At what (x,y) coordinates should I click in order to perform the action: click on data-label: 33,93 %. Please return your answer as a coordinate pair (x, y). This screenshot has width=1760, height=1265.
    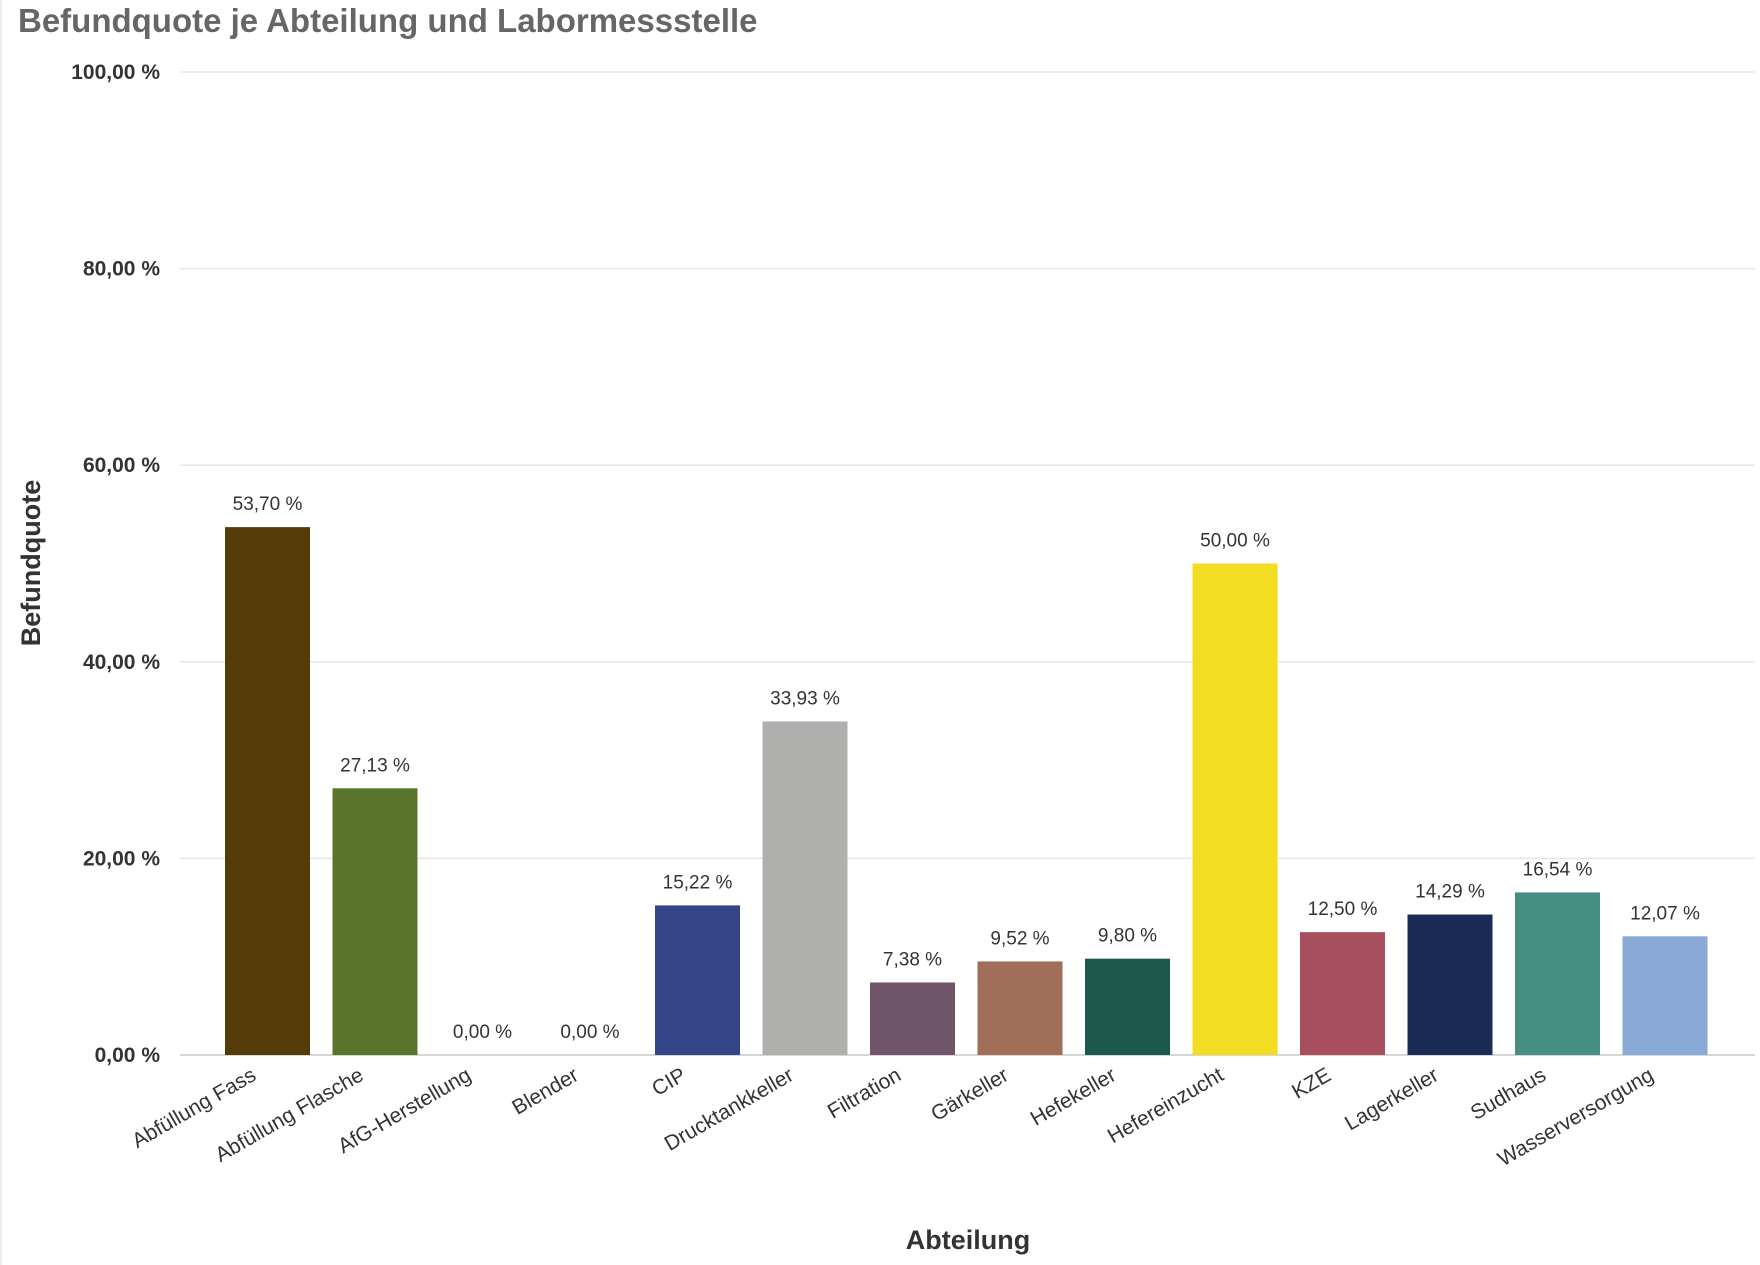
    Looking at the image, I should click on (805, 698).